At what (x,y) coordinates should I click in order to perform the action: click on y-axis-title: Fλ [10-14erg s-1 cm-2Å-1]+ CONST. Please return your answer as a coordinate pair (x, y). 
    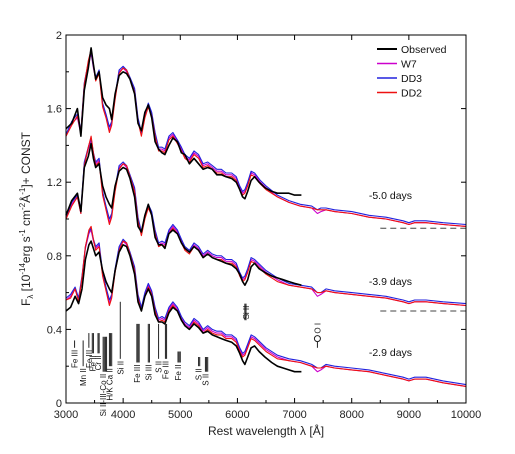
    Looking at the image, I should click on (26, 218).